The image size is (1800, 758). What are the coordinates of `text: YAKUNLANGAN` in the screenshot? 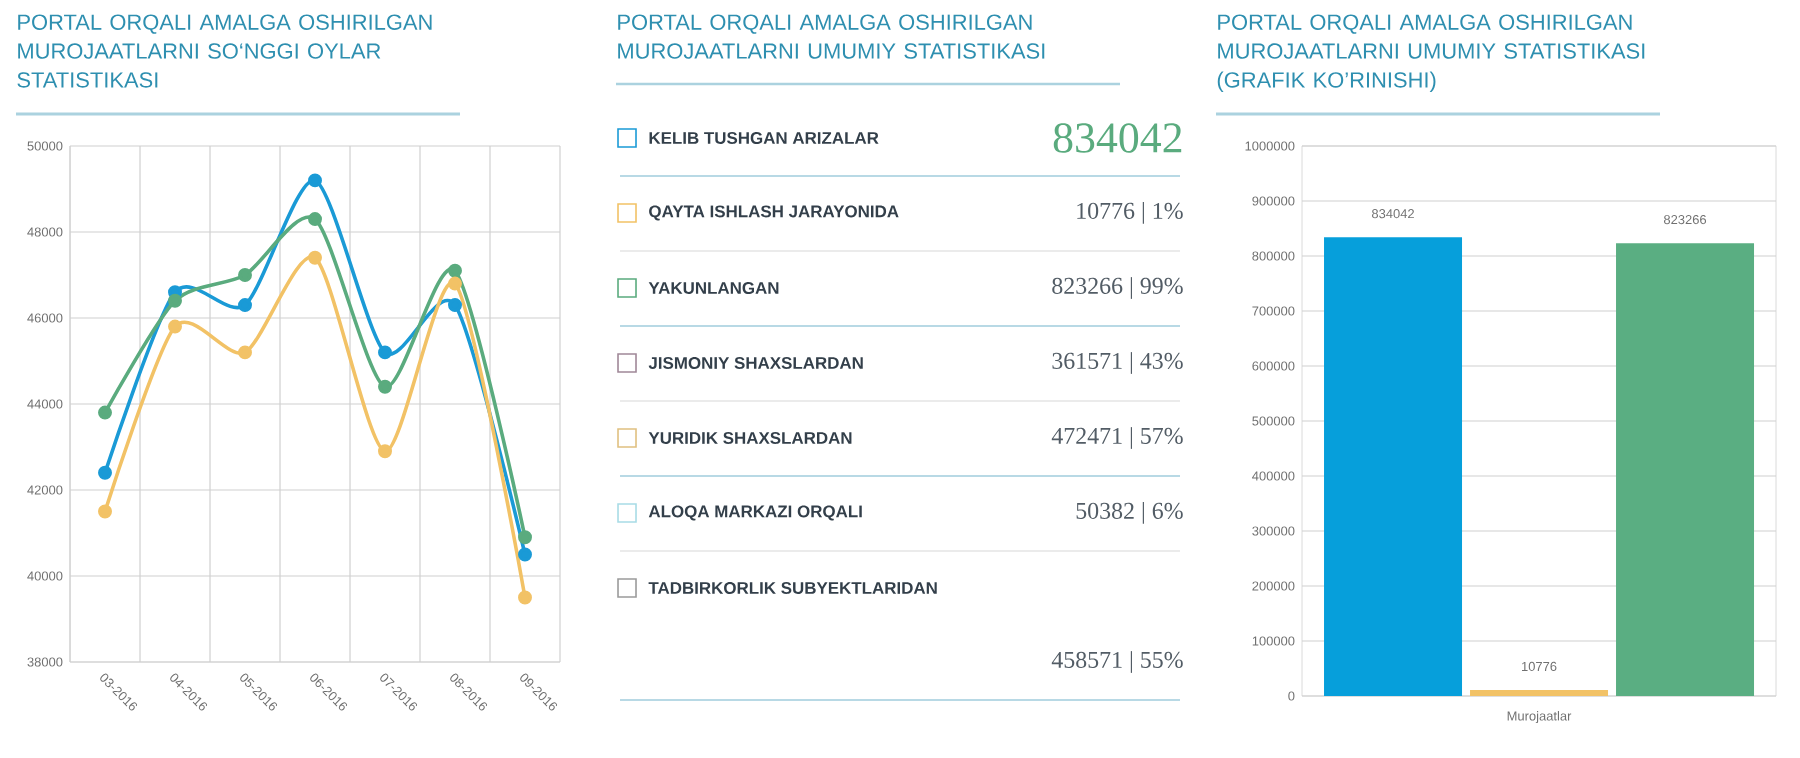 It's located at (713, 288).